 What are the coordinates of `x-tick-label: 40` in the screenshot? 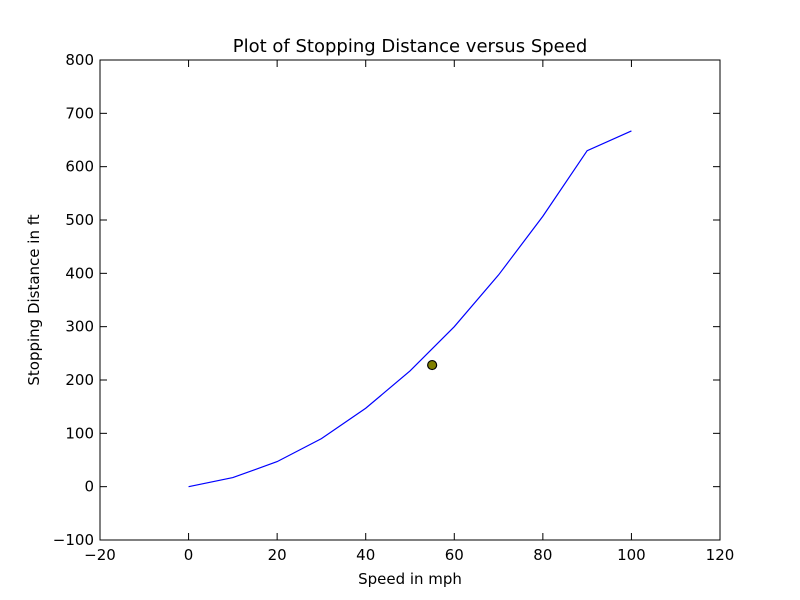 It's located at (365, 555).